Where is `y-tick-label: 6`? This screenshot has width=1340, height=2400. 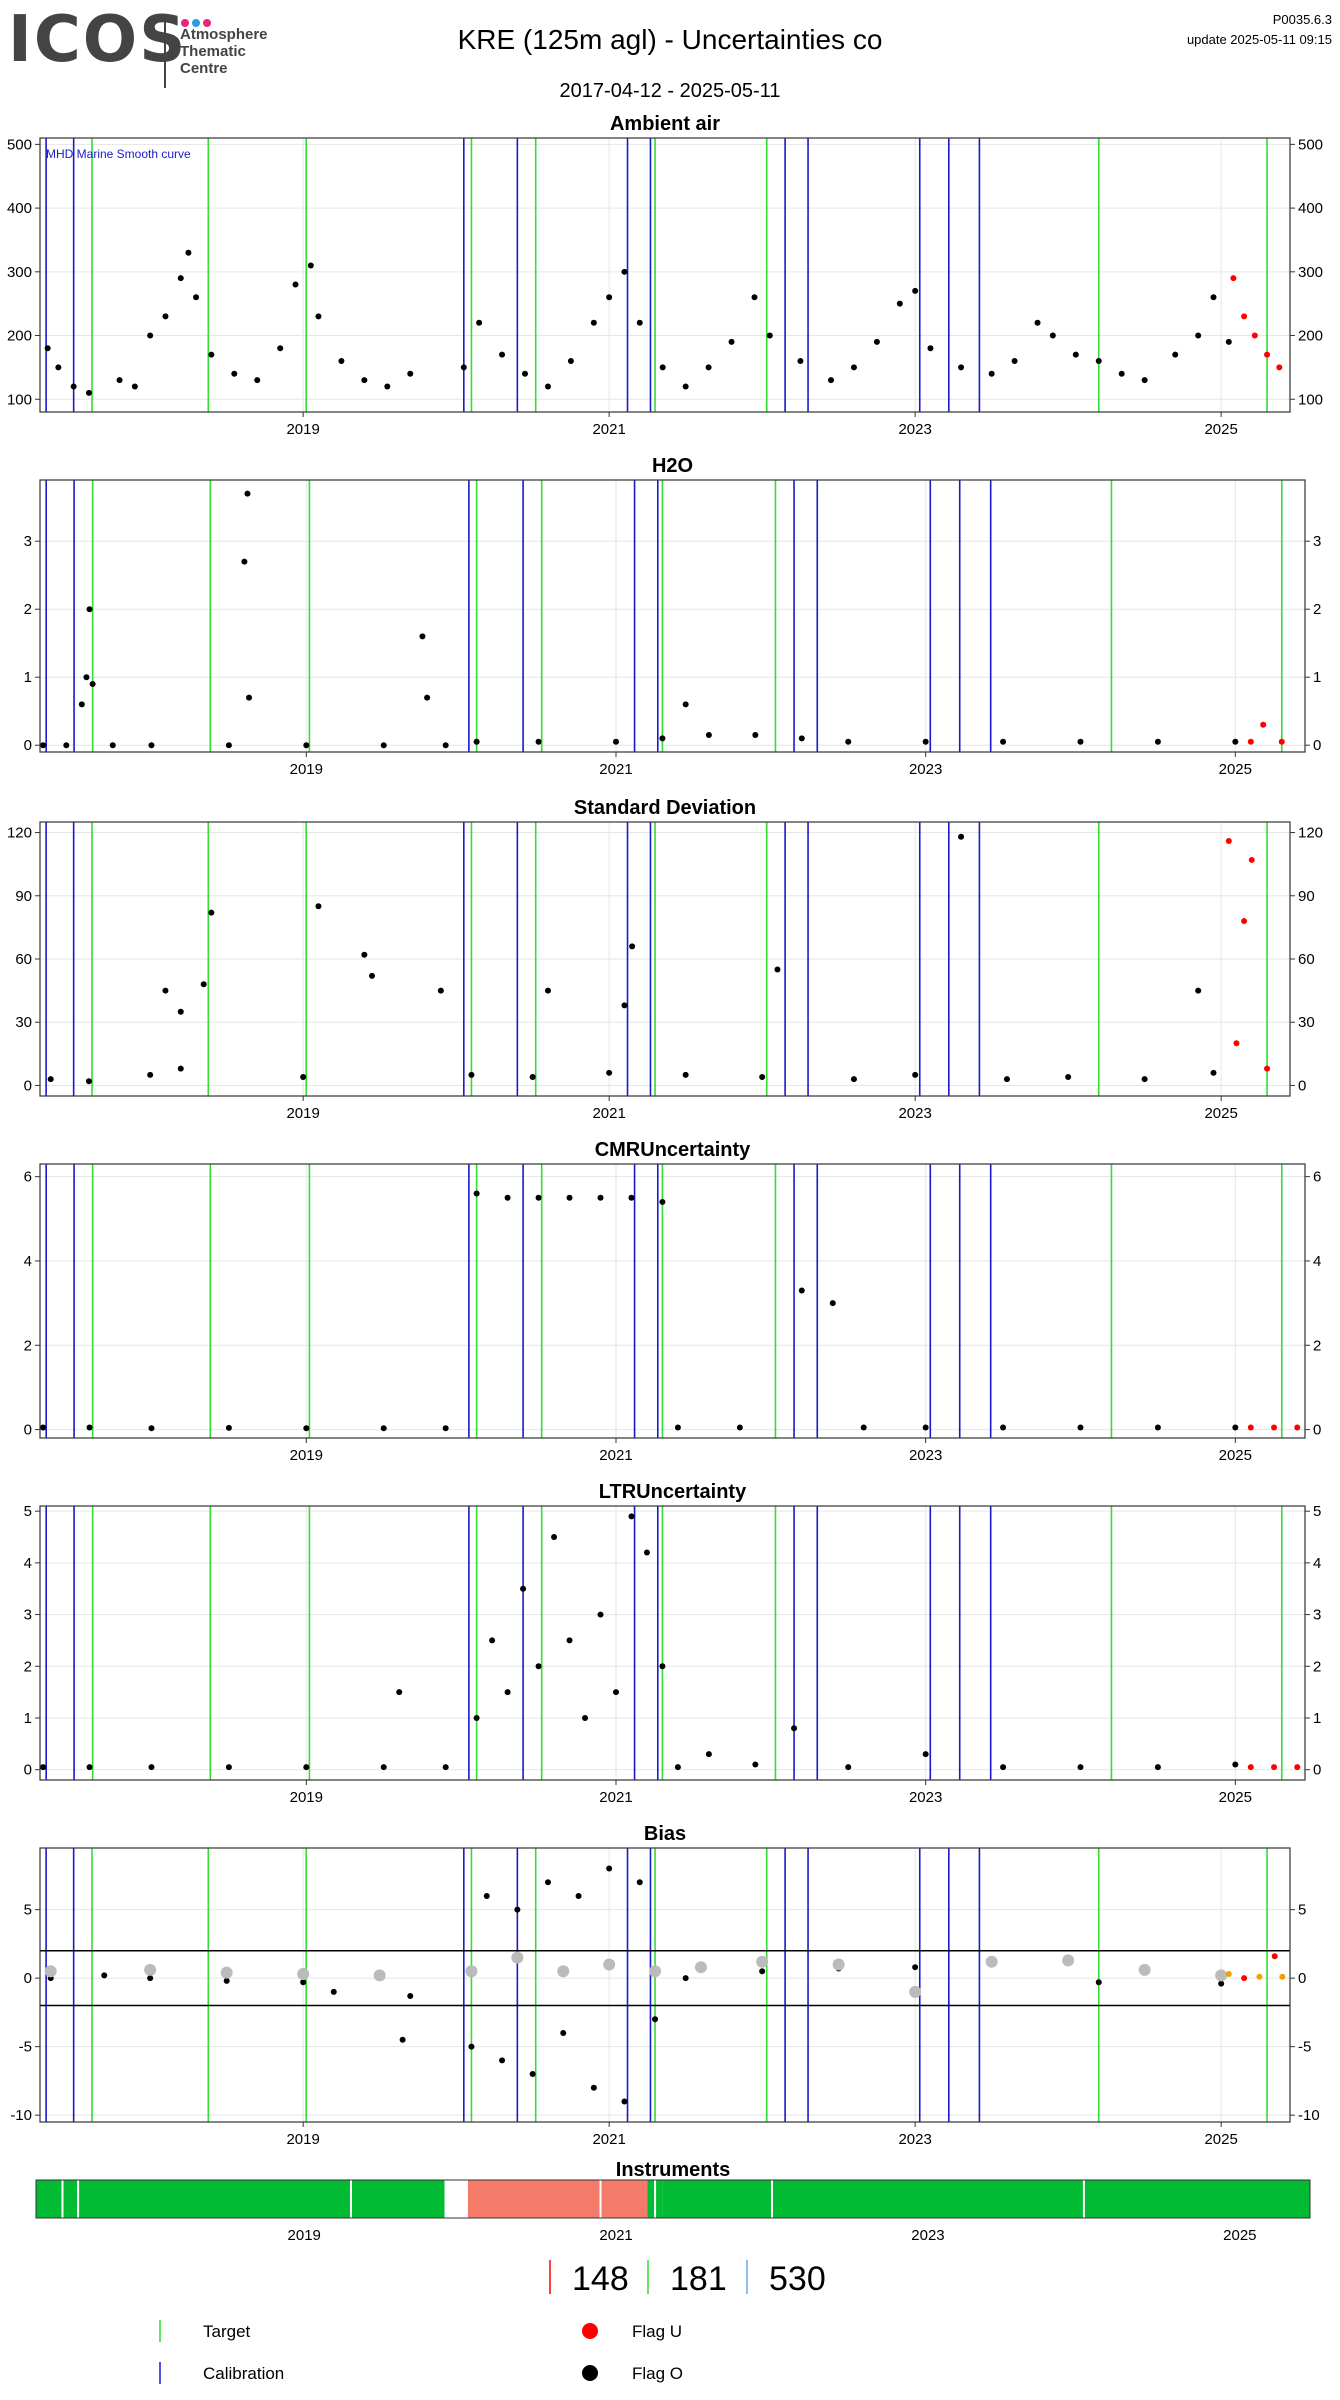 y-tick-label: 6 is located at coordinates (1317, 1177).